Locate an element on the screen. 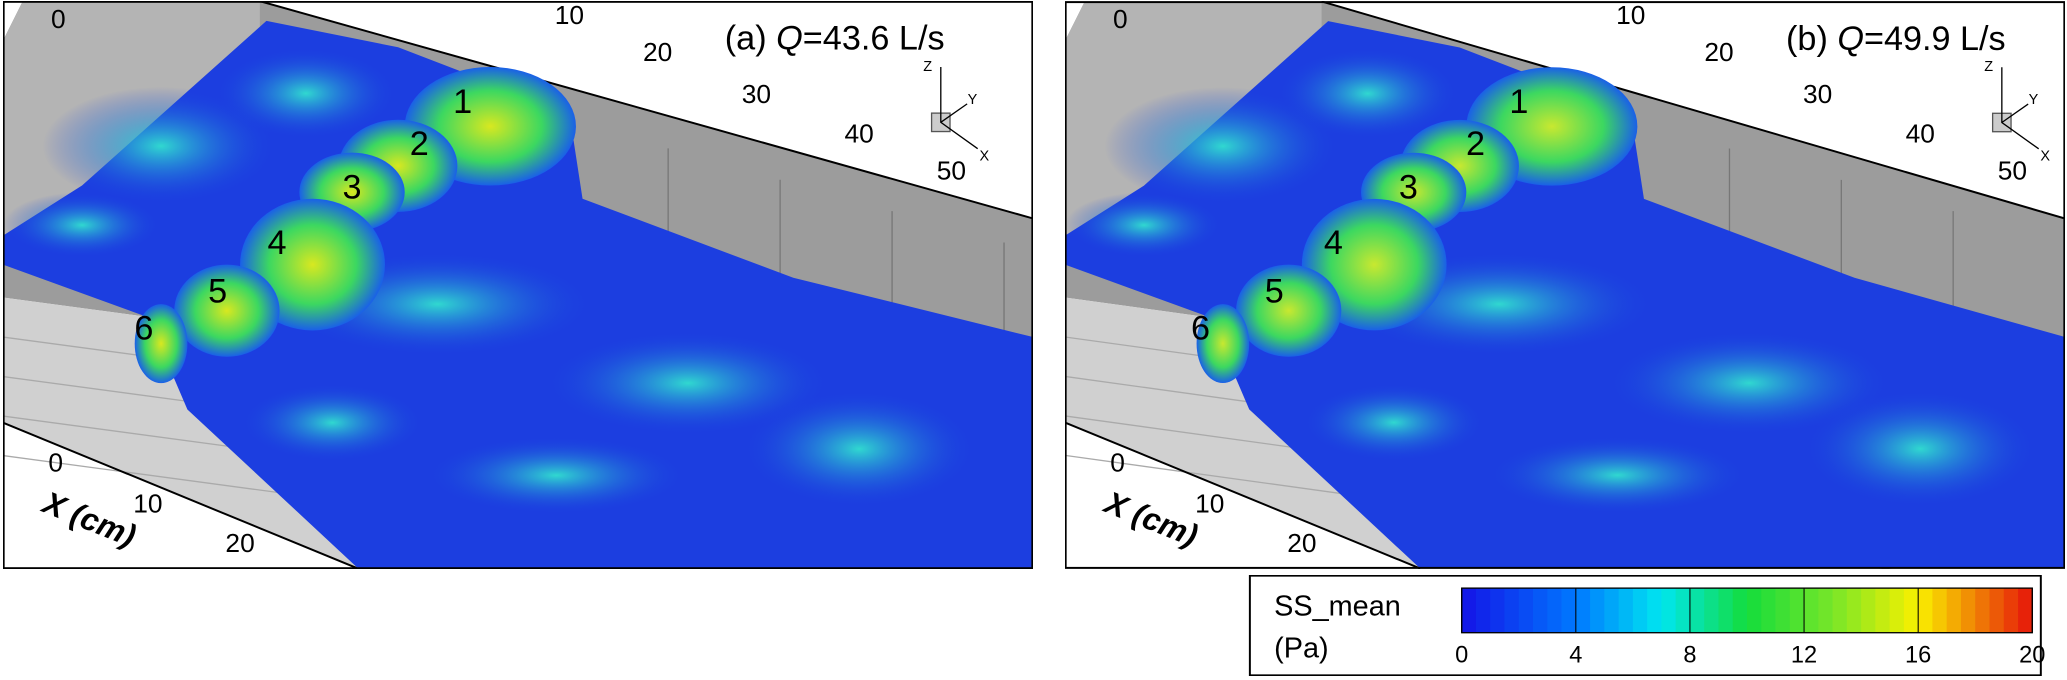  panel-title: (a) Q=43.6 L/s is located at coordinates (835, 39).